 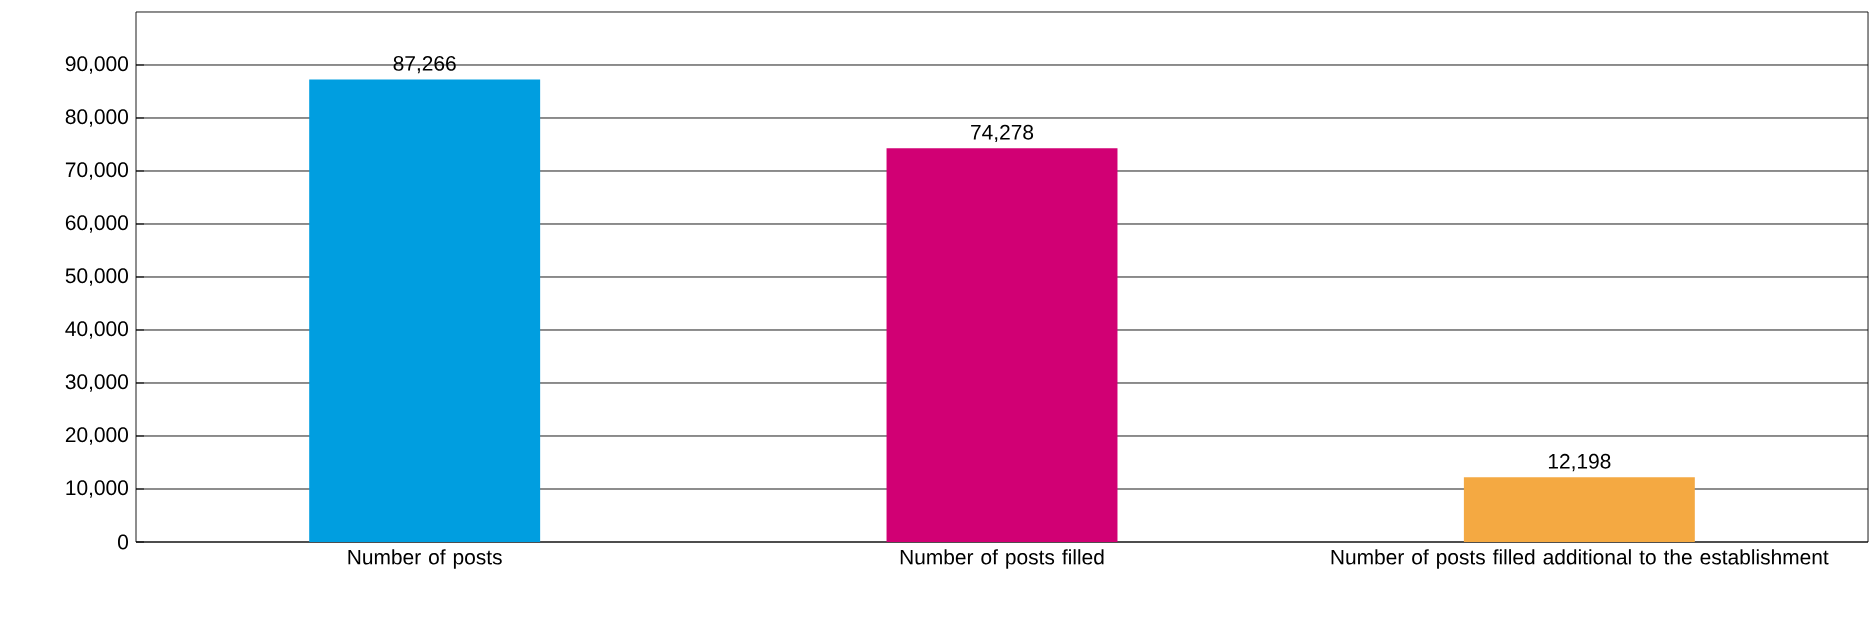 What do you see at coordinates (425, 559) in the screenshot?
I see `x-tick-label: Number of posts` at bounding box center [425, 559].